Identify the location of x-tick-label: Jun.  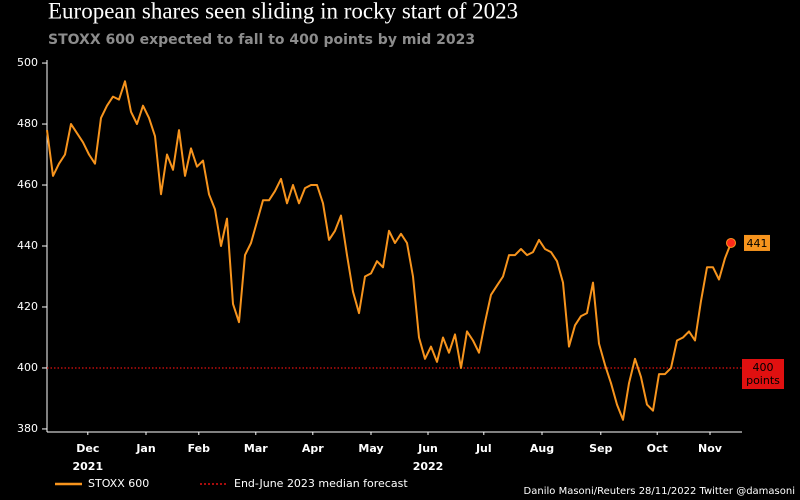
(427, 448).